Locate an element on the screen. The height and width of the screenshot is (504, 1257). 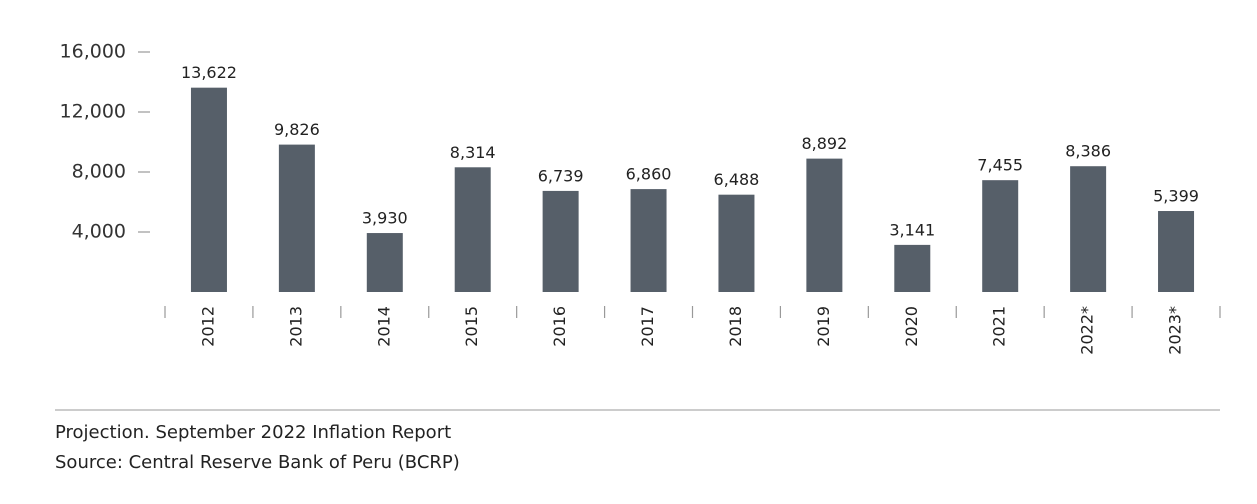
y-tick-label: 8,000 is located at coordinates (99, 172).